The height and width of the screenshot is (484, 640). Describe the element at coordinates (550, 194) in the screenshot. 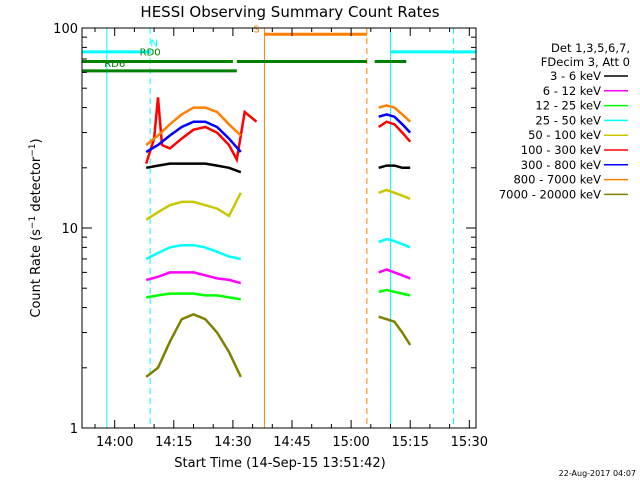

I see `legend-entry-label-8: 7000 - 20000 keV` at that location.